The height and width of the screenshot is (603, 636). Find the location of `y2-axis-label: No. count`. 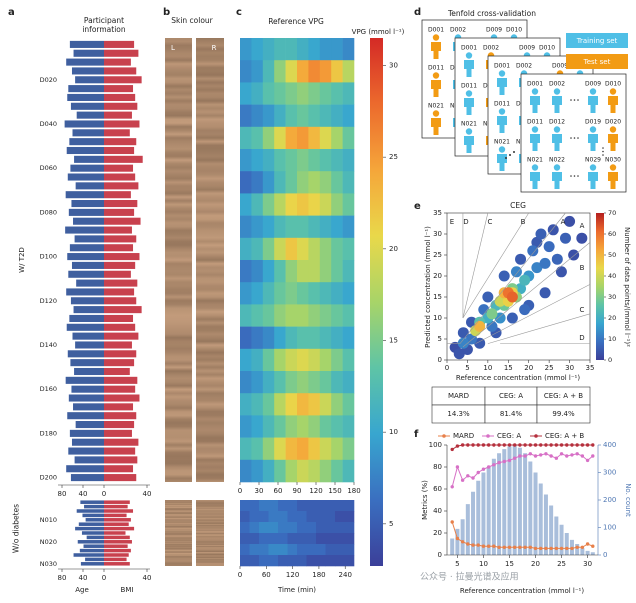

y2-axis-label: No. count is located at coordinates (628, 500).